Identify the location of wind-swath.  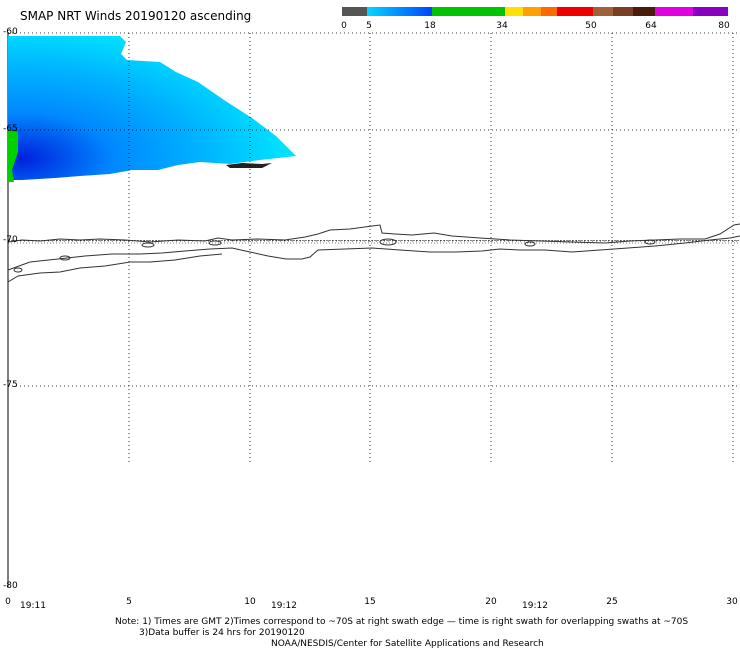
(152, 109).